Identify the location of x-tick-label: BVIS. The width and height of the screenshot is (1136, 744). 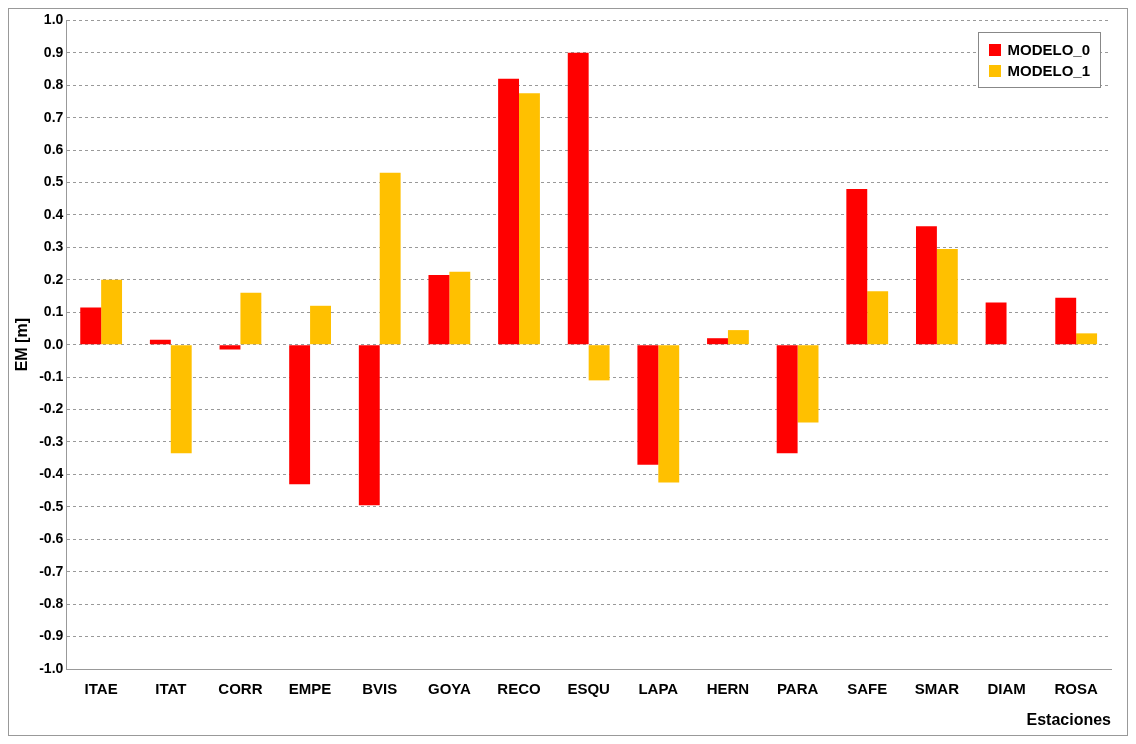
(380, 689).